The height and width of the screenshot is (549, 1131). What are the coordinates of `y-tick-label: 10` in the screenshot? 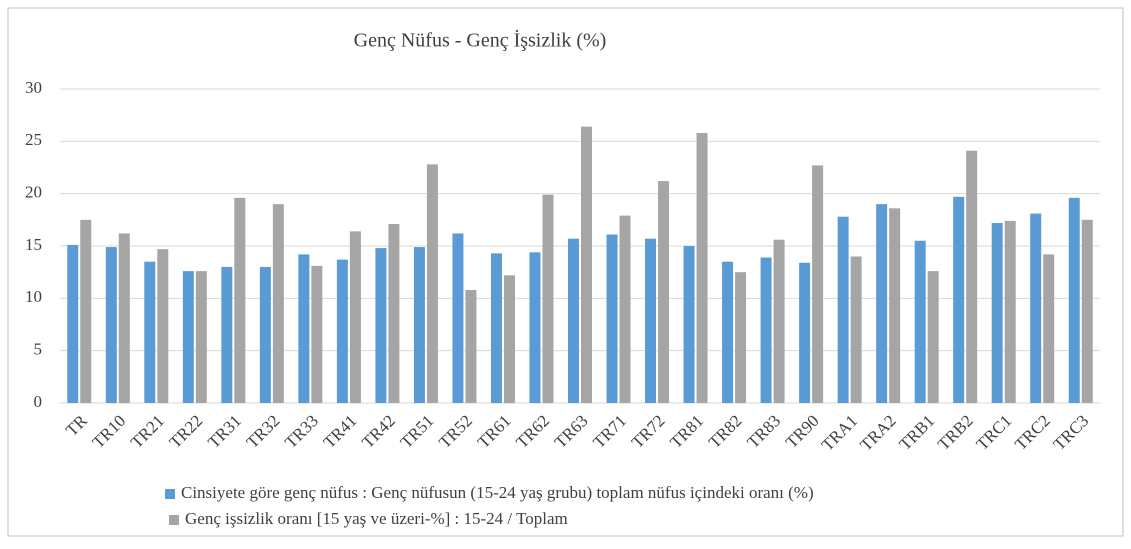 It's located at (33, 296).